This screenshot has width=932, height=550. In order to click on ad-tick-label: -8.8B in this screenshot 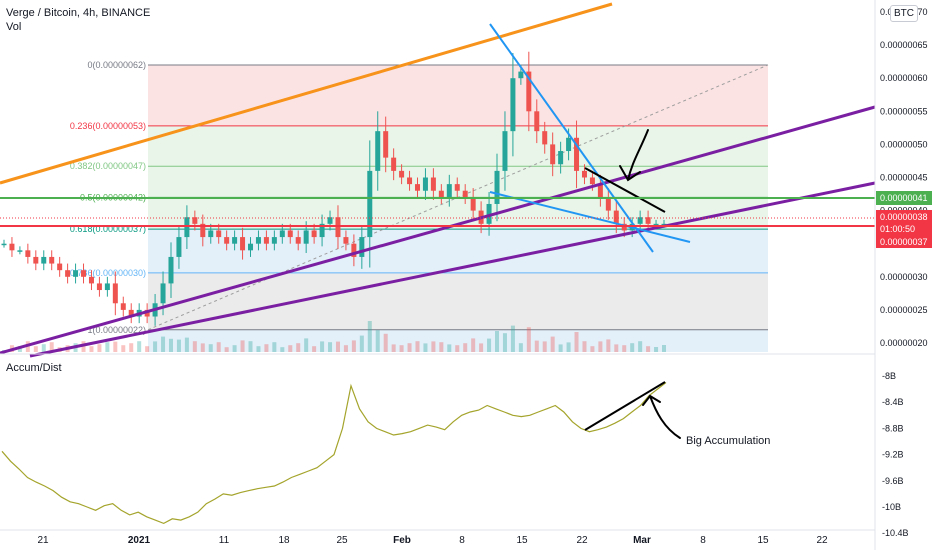, I will do `click(893, 428)`.